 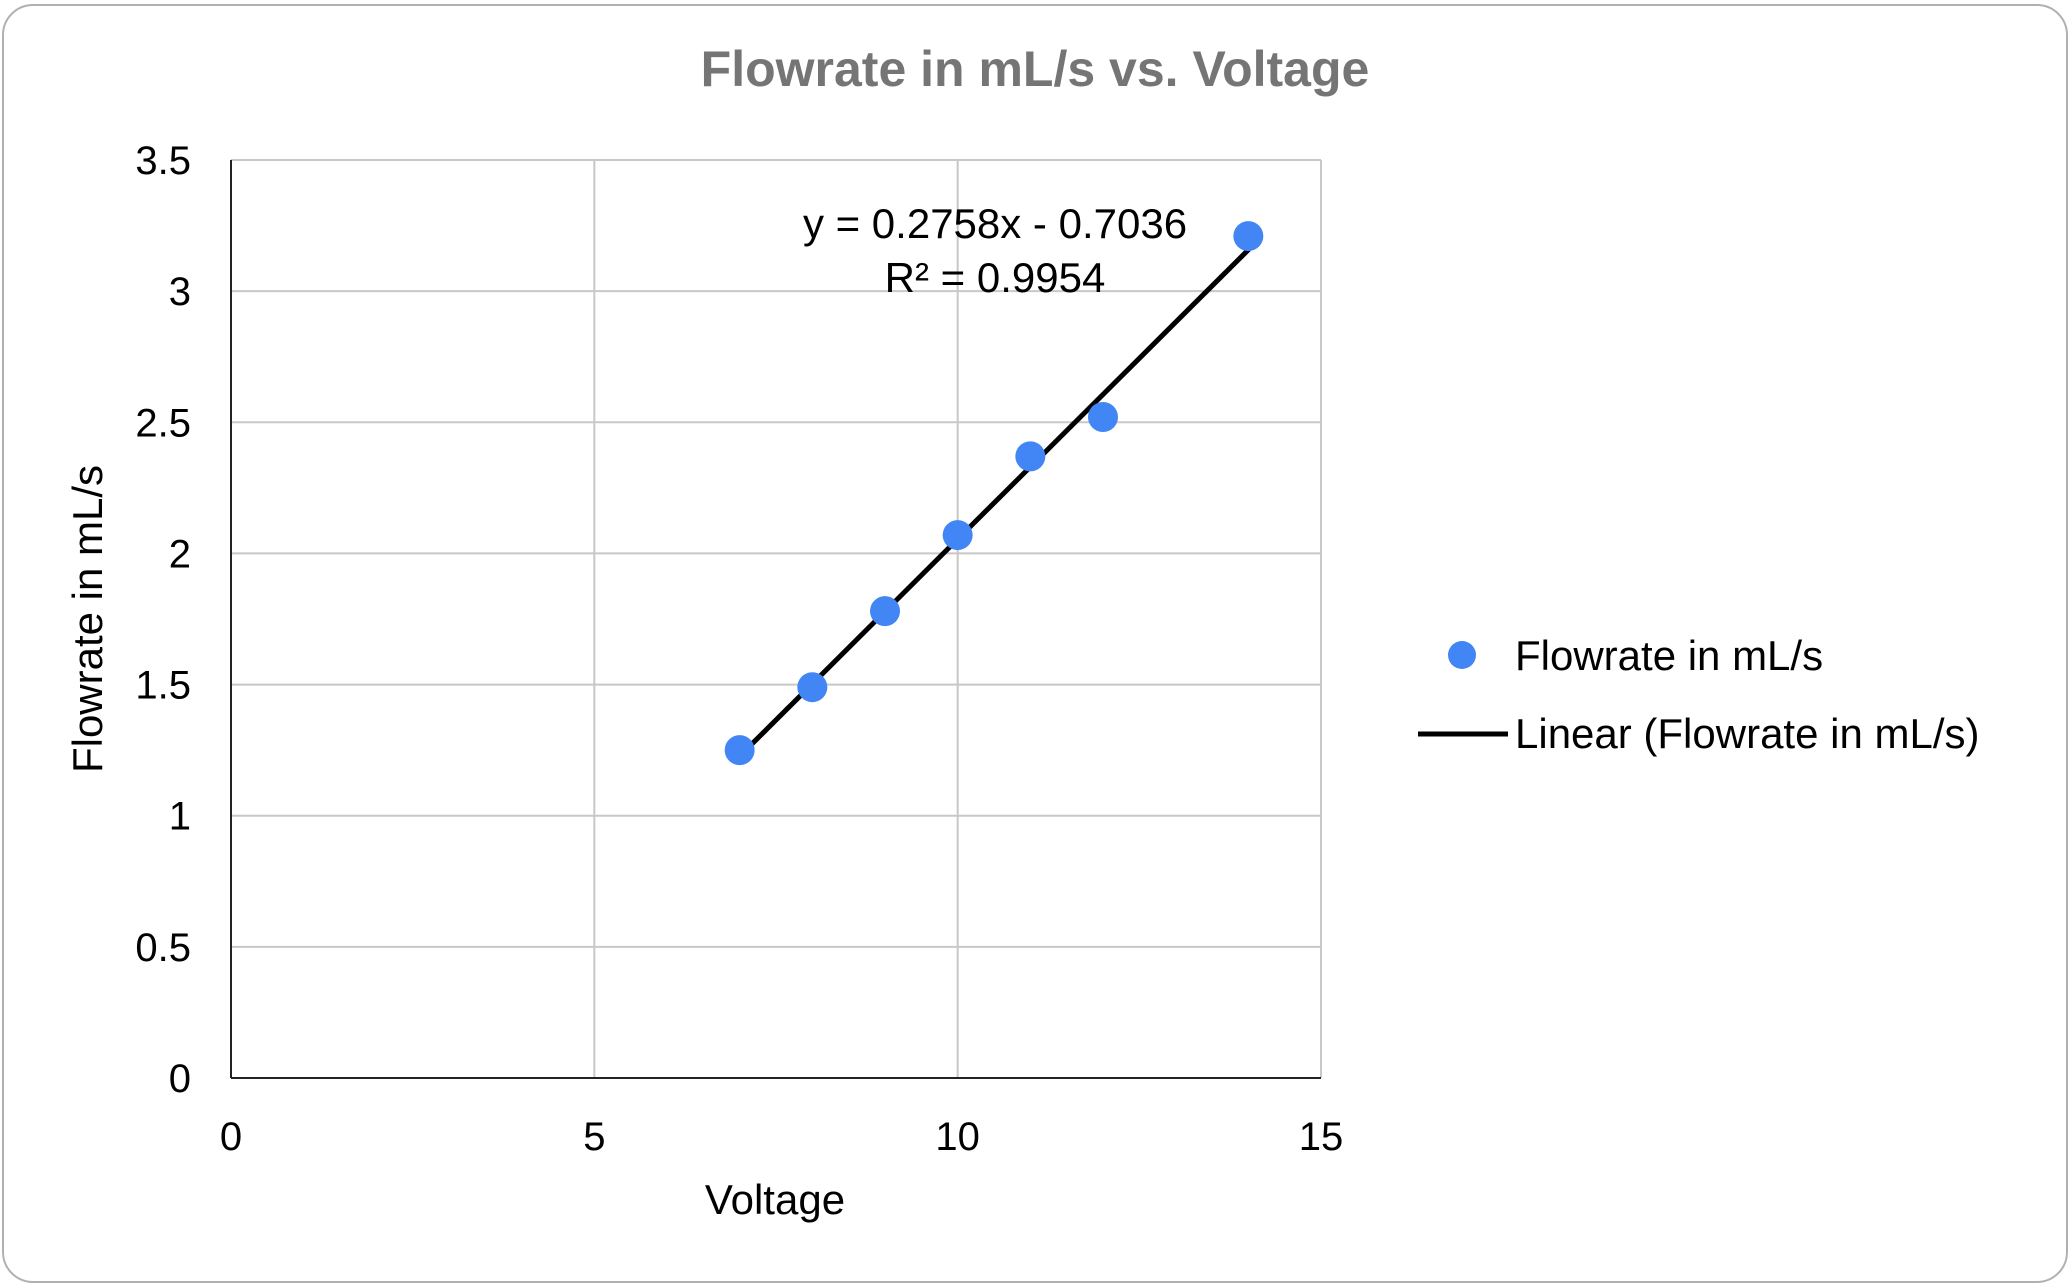 I want to click on y-tick-label: 2.5, so click(x=163, y=423).